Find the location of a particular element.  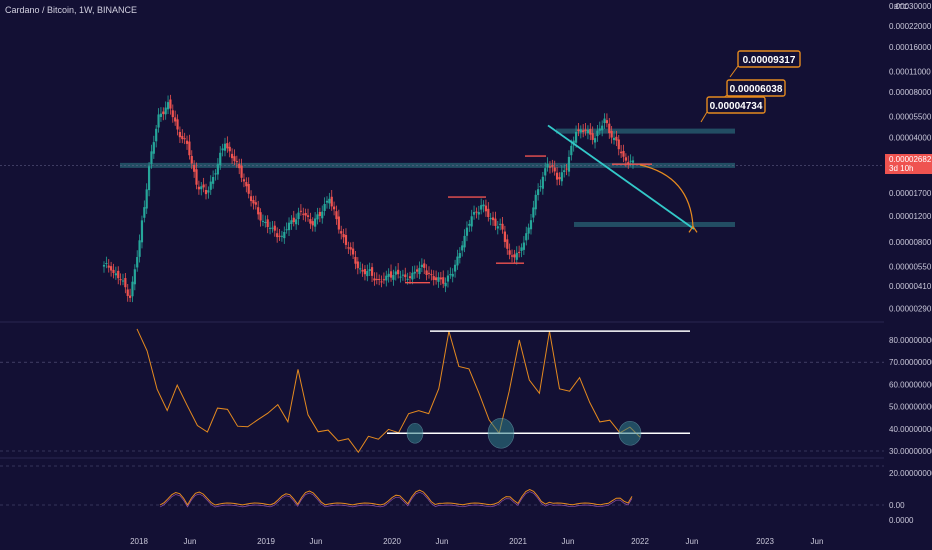

rsi-tick-label: 30.00000000 is located at coordinates (910, 451).